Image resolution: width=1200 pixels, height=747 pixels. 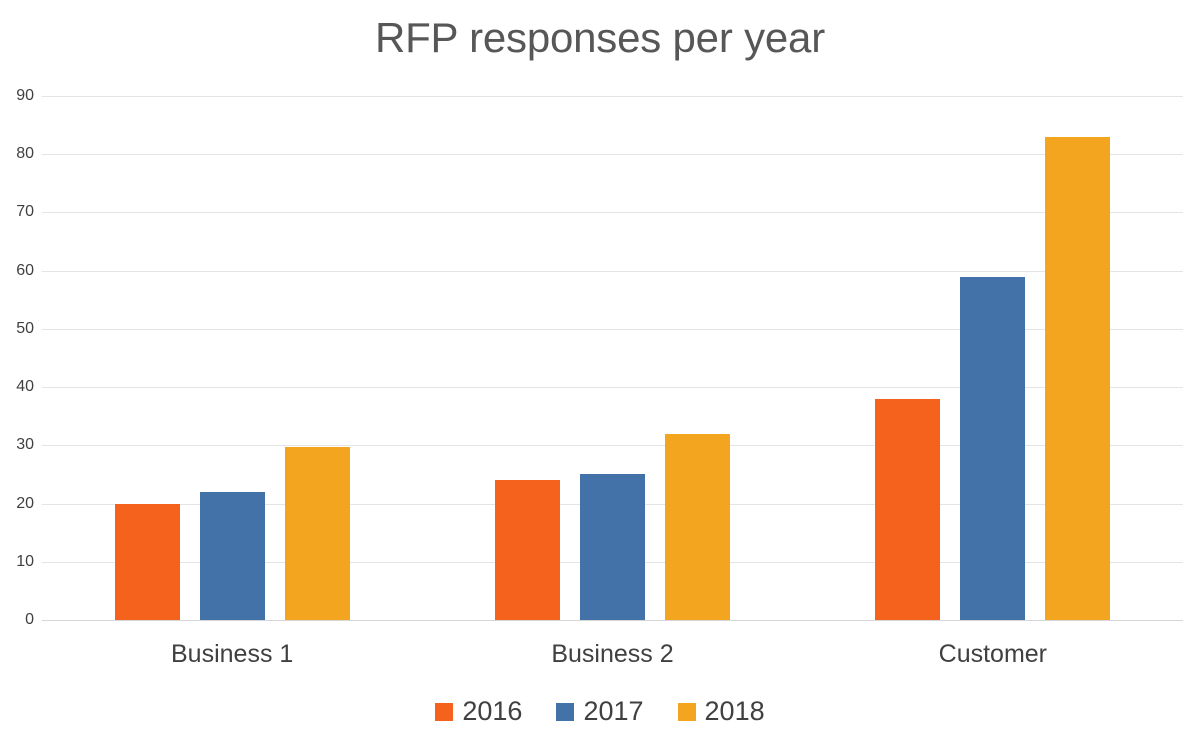 What do you see at coordinates (734, 711) in the screenshot?
I see `legend-label: 2018` at bounding box center [734, 711].